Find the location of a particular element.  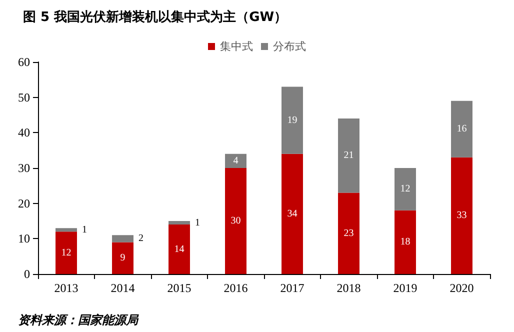

data-label: 19 is located at coordinates (292, 120).